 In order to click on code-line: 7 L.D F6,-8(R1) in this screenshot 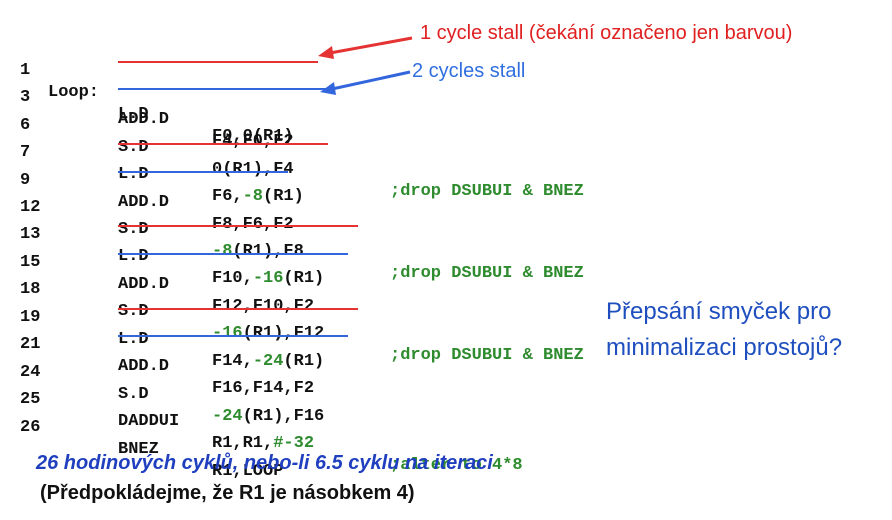, I will do `click(152, 163)`.